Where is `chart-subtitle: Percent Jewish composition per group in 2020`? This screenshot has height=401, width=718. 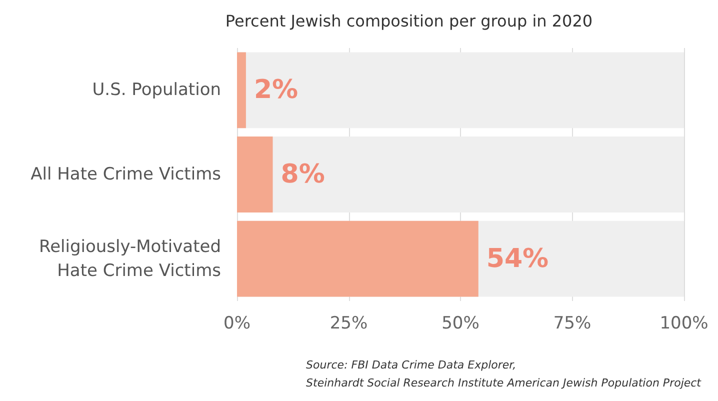
chart-subtitle: Percent Jewish composition per group in 2020 is located at coordinates (409, 21).